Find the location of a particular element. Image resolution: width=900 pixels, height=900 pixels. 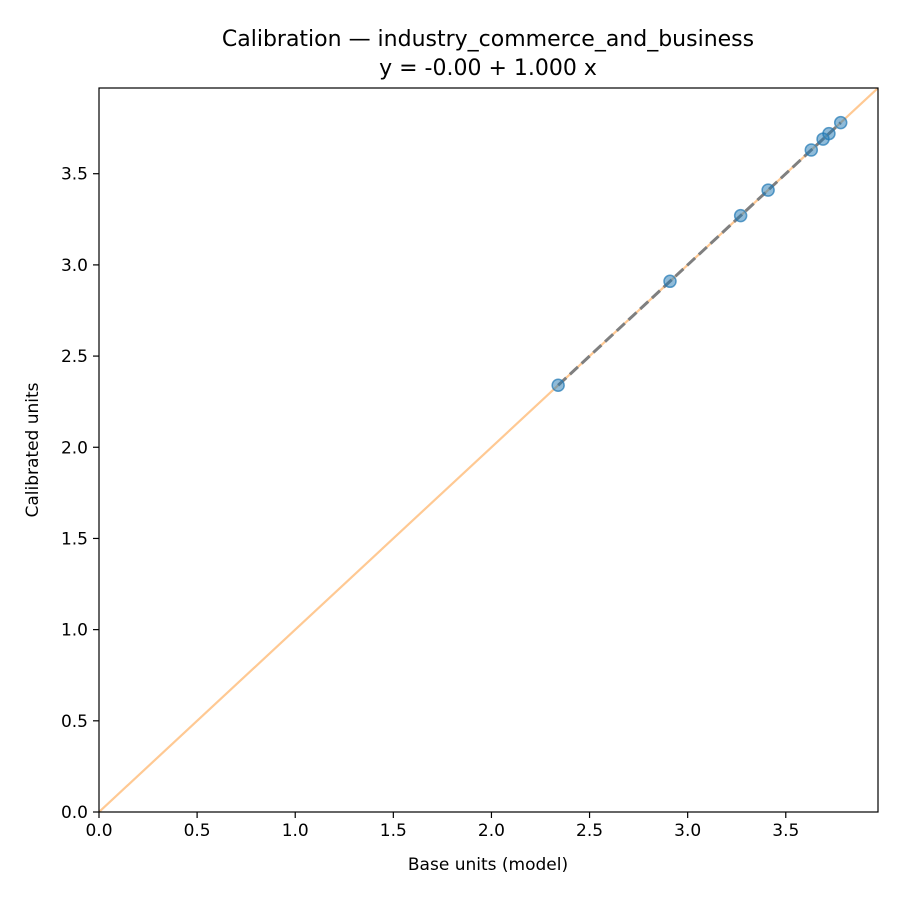

x-tick-label: 1.0 is located at coordinates (295, 831).